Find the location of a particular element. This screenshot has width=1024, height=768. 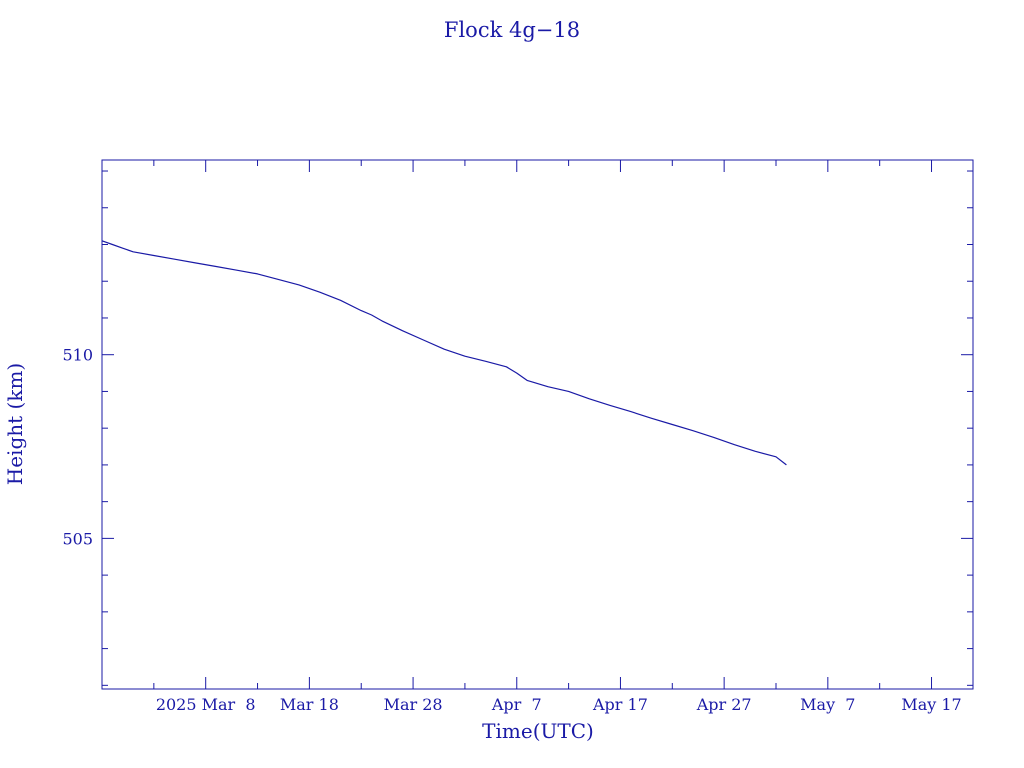

x-tick-label: Mar 28 is located at coordinates (413, 704).